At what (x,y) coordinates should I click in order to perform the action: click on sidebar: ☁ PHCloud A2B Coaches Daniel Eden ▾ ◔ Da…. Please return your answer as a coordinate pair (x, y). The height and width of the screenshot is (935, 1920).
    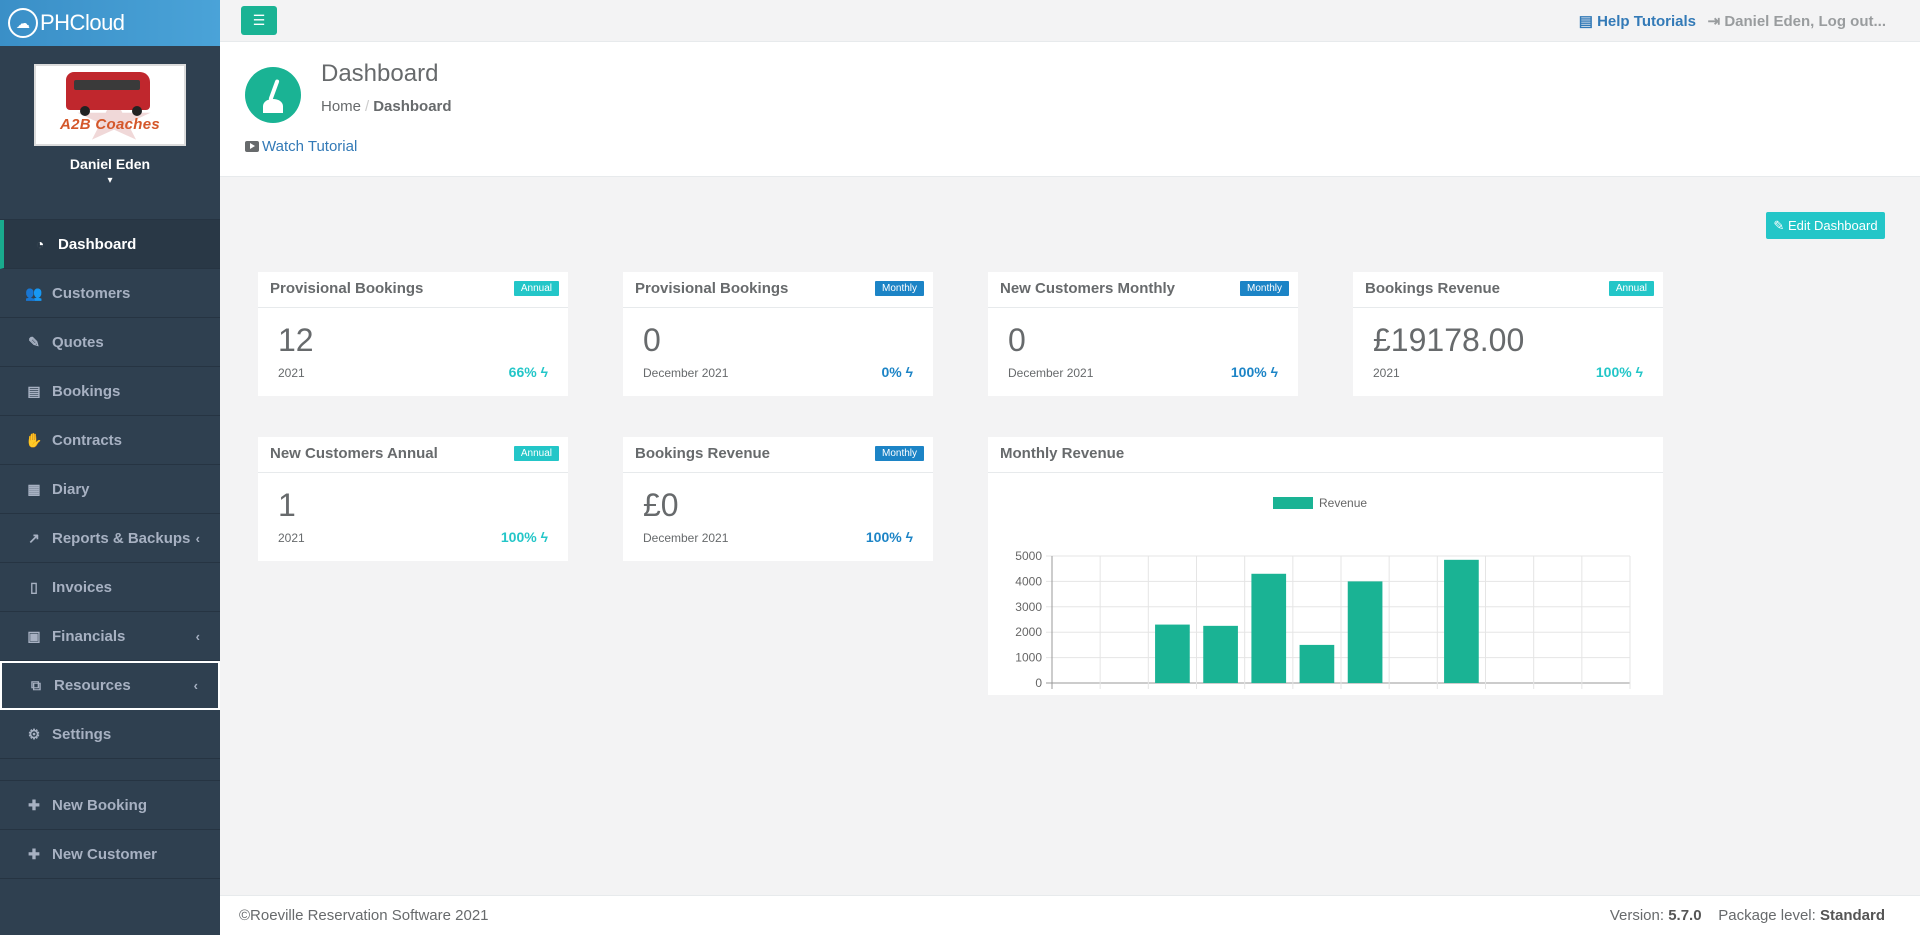
    Looking at the image, I should click on (110, 467).